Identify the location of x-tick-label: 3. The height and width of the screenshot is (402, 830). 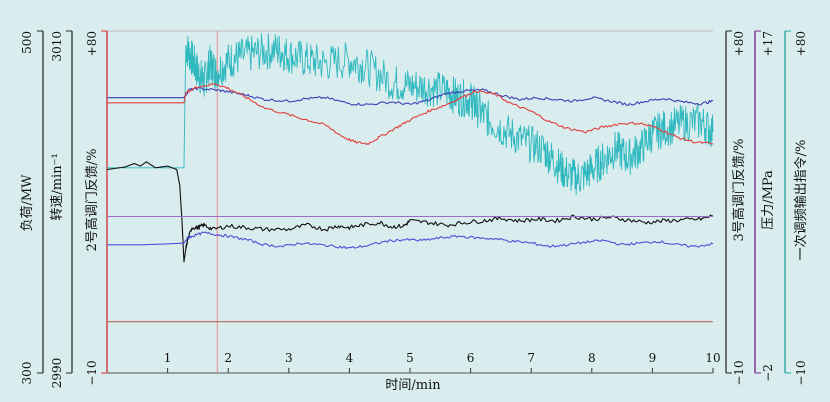
(289, 358).